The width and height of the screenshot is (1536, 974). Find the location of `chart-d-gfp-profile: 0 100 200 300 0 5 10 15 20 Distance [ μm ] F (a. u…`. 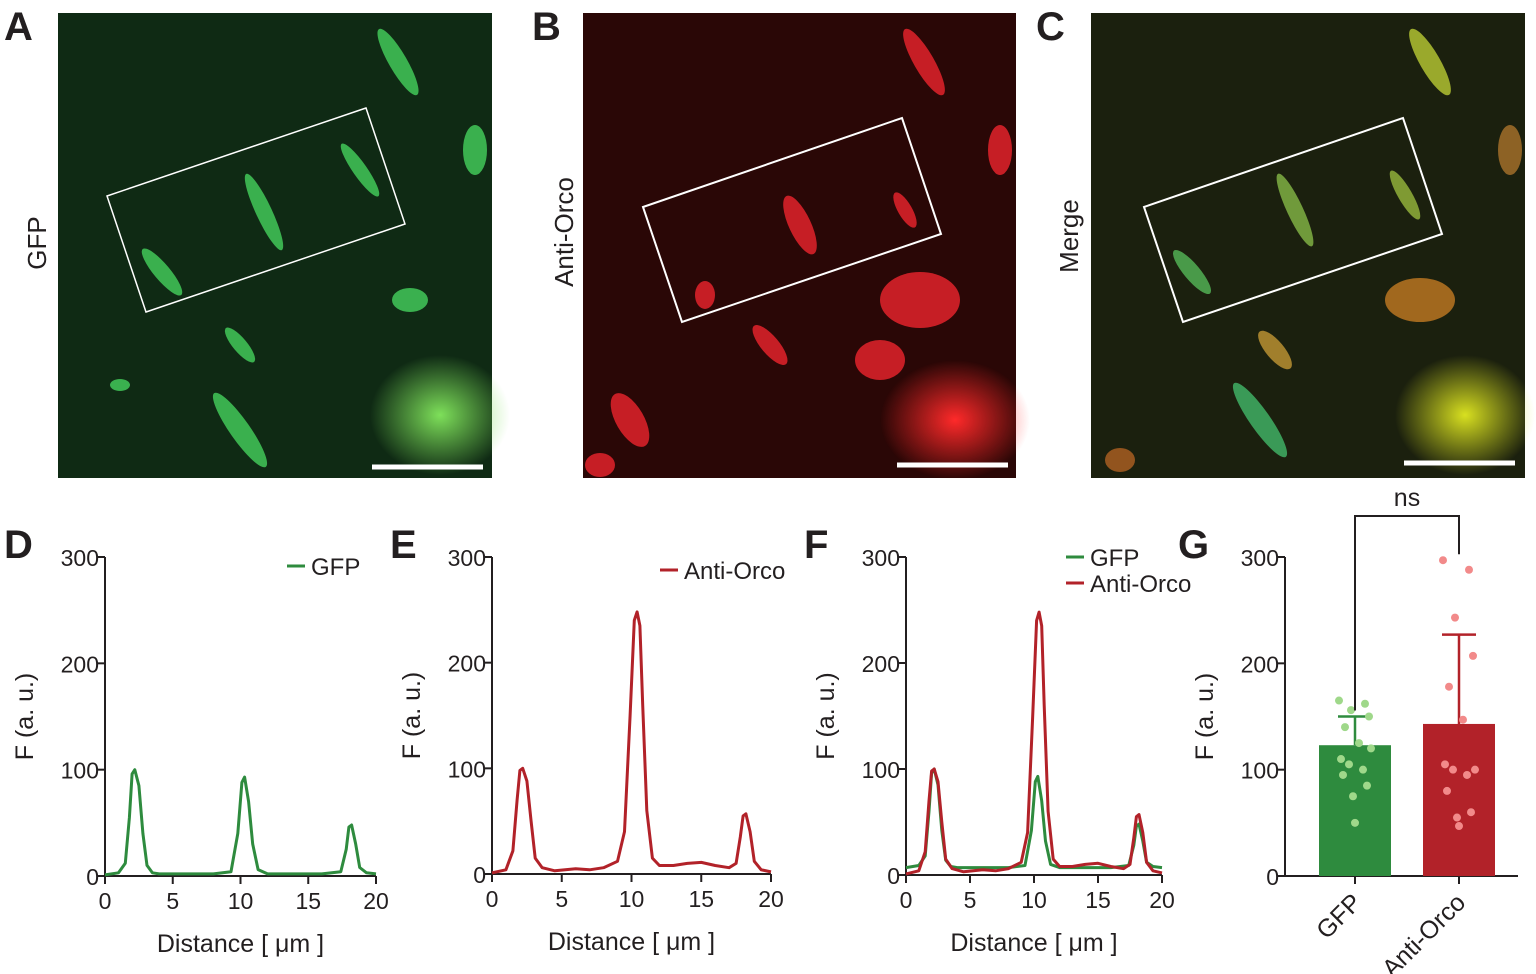

chart-d-gfp-profile: 0 100 200 300 0 5 10 15 20 Distance [ μm ] F (a. u… is located at coordinates (200, 751).